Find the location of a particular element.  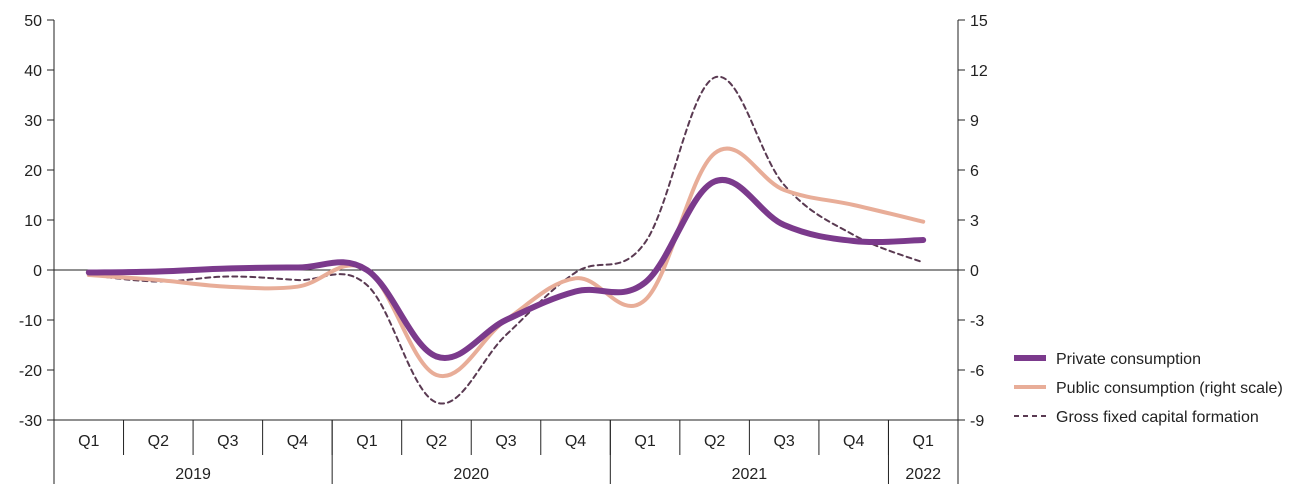

year-label: 2021 is located at coordinates (750, 474).